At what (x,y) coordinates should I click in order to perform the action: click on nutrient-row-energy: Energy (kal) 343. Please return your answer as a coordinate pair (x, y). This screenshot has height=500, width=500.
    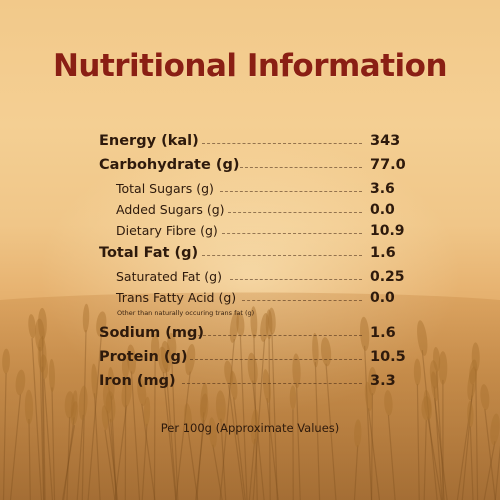
    Looking at the image, I should click on (250, 144).